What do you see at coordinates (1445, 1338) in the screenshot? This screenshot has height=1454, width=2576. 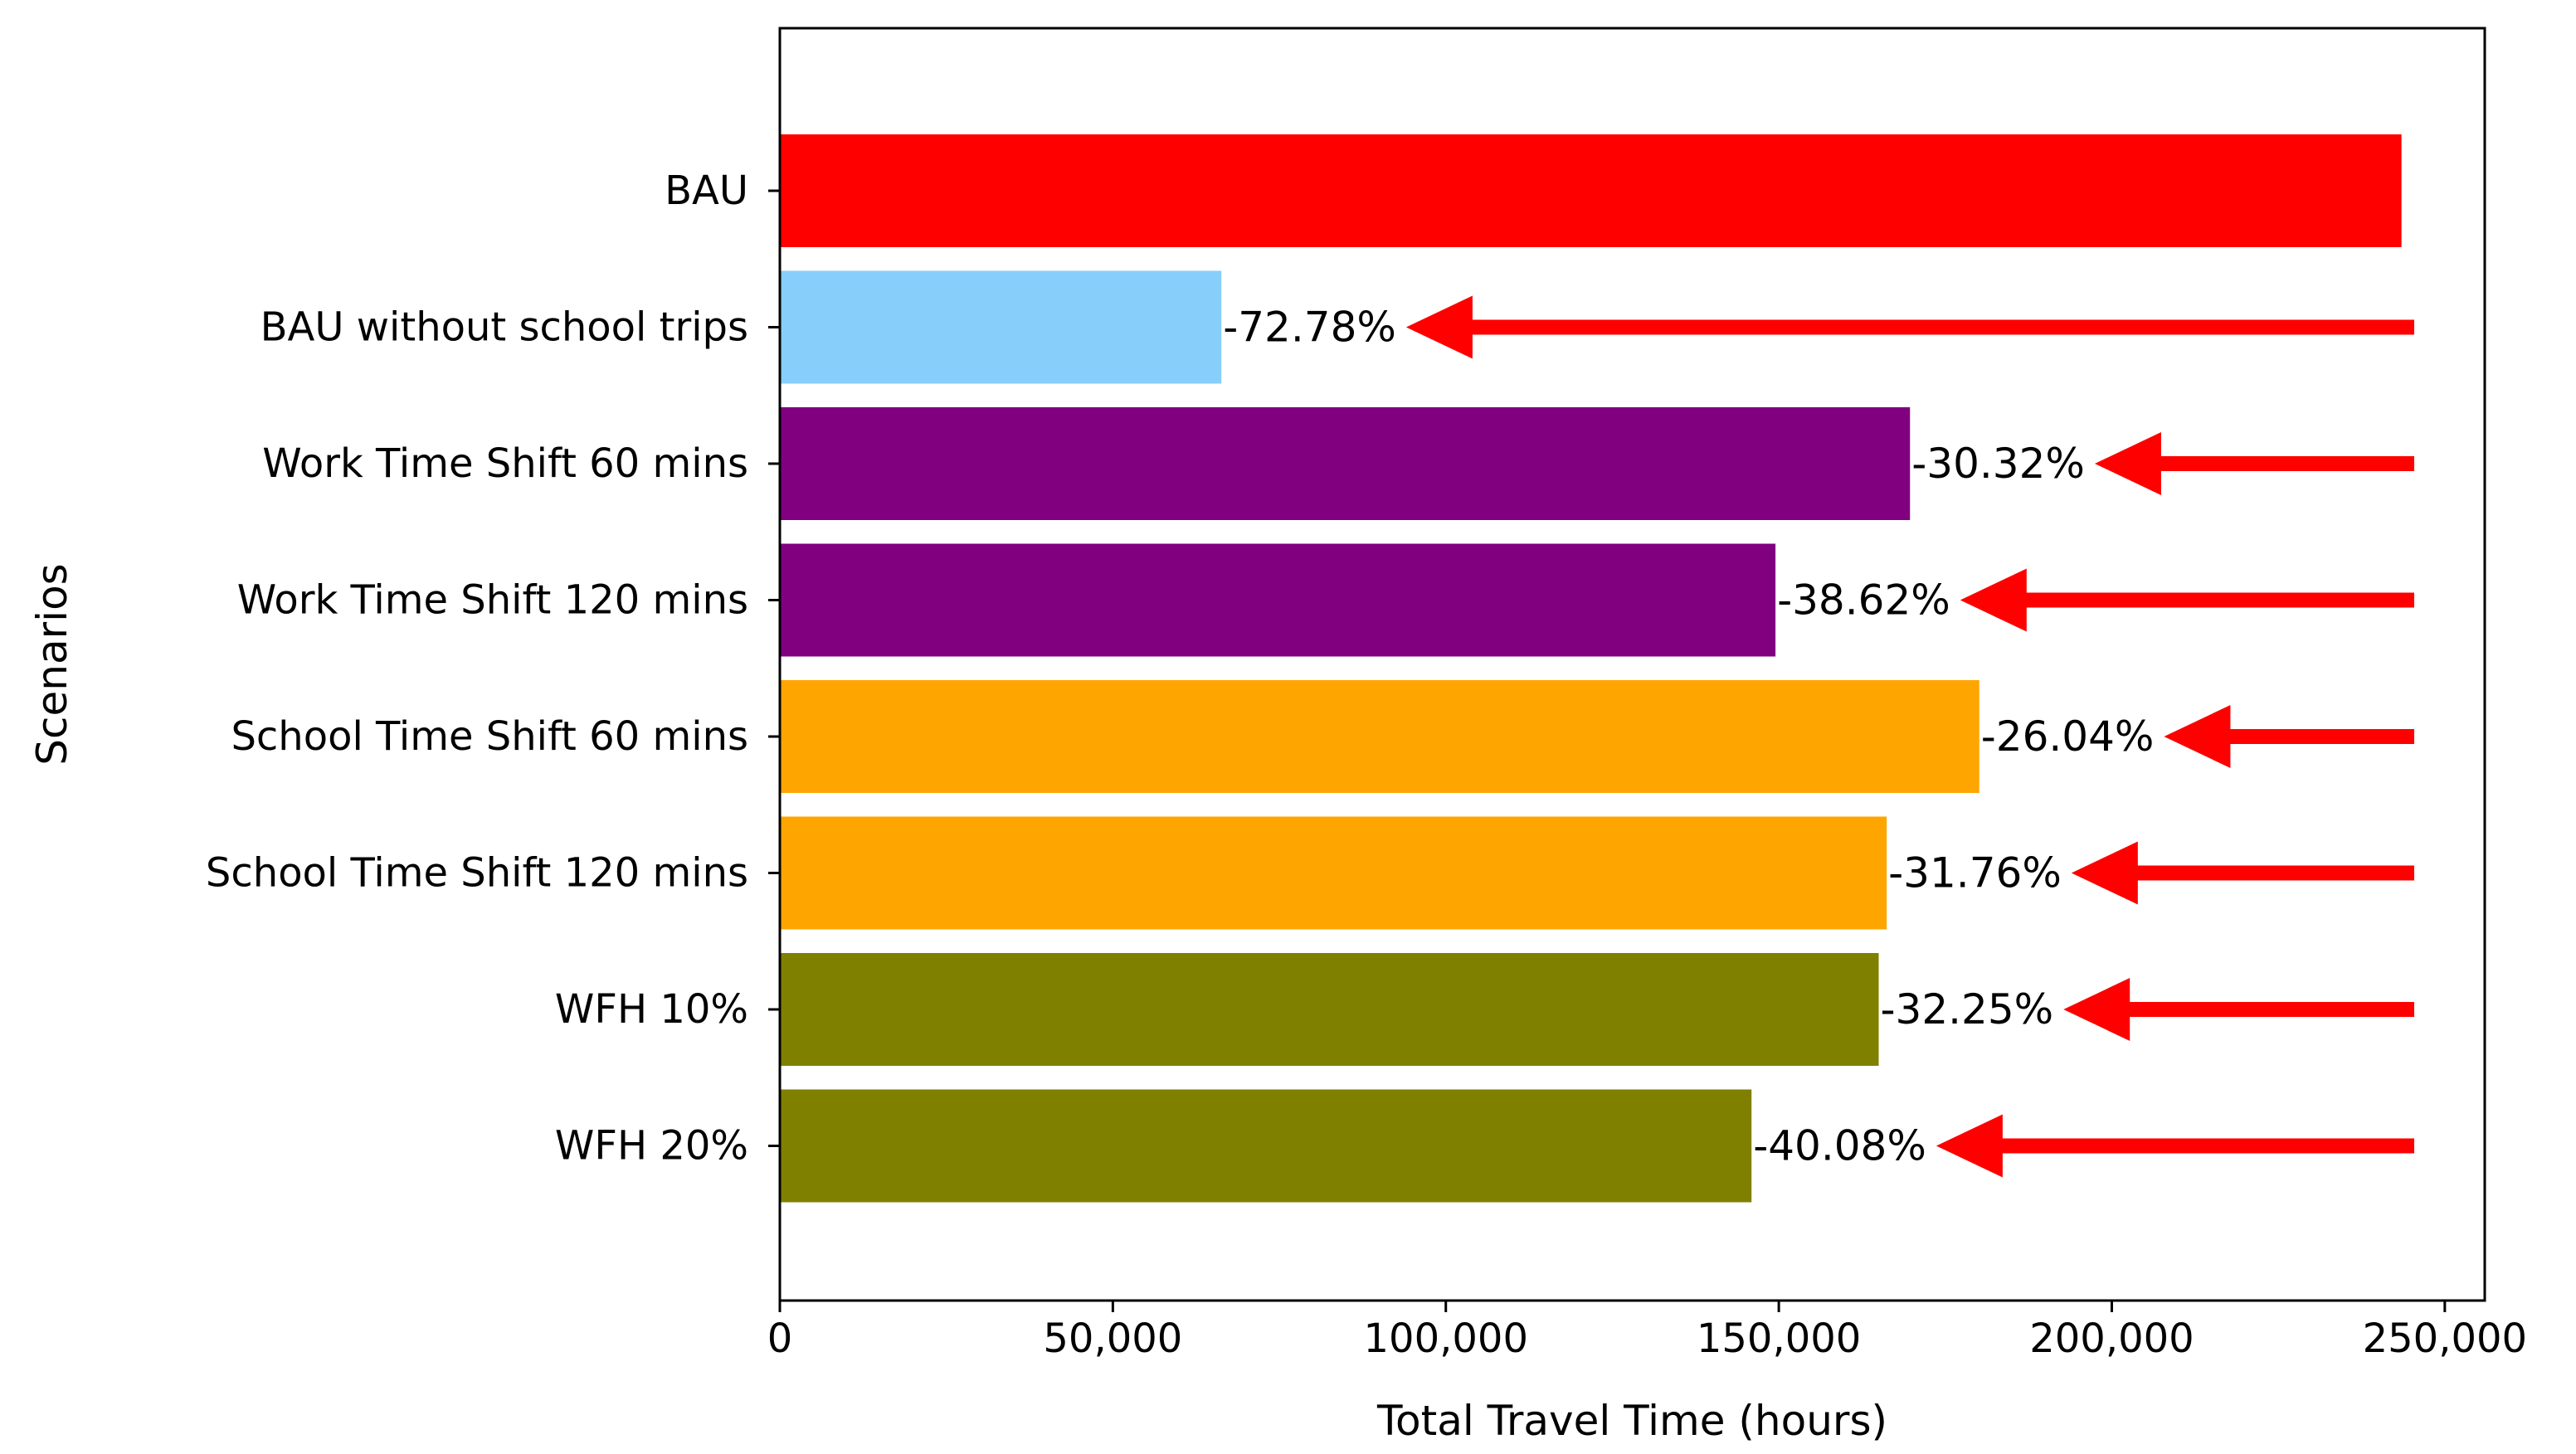 I see `x-tick-label: 100,000` at bounding box center [1445, 1338].